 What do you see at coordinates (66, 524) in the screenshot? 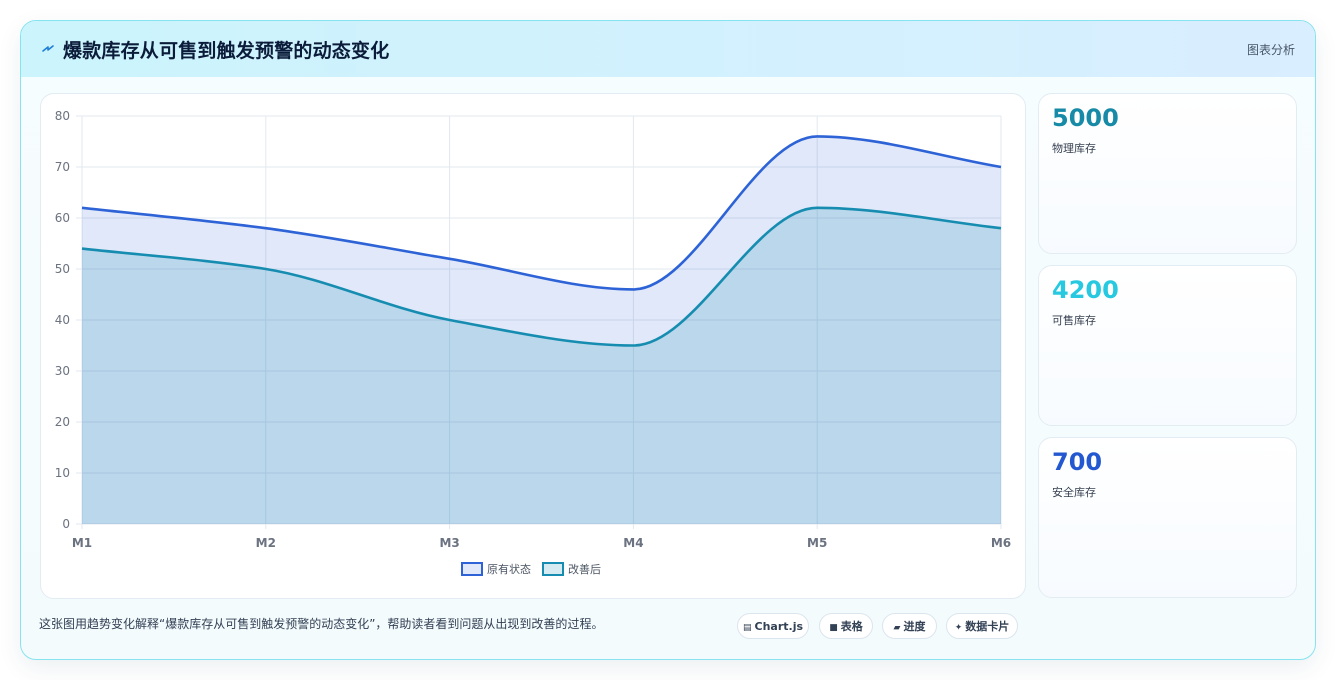
I see `y-tick-label: 0` at bounding box center [66, 524].